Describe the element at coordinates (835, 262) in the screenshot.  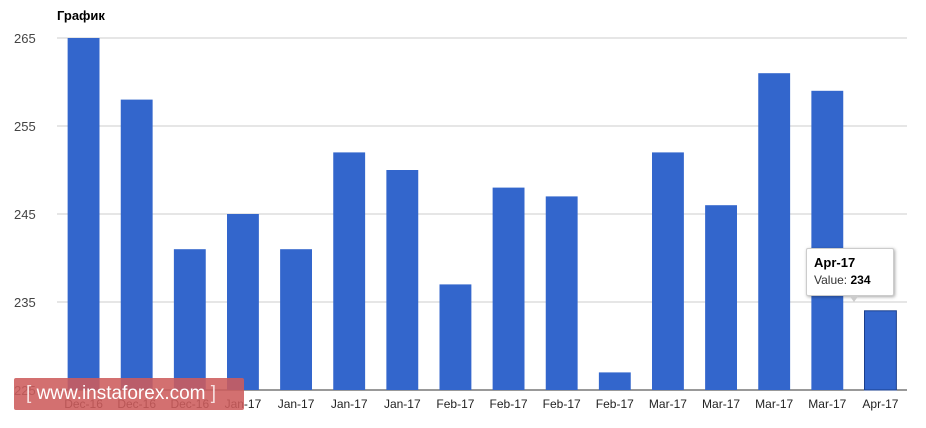
I see `tooltip-title: Apr-17` at that location.